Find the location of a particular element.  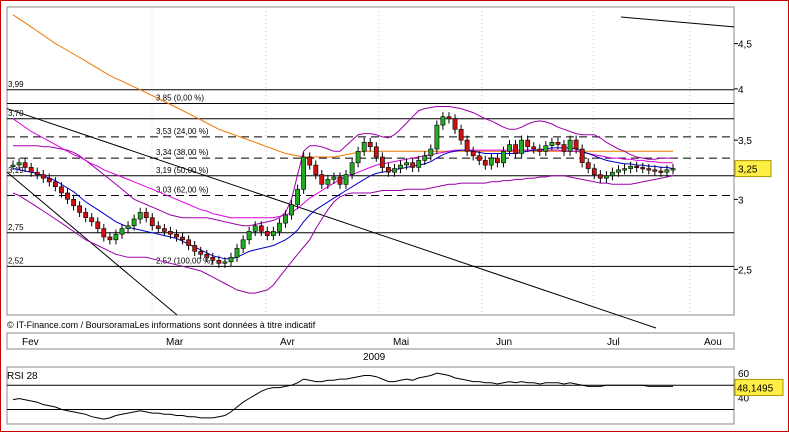

rsi-title: RSI 28 is located at coordinates (22, 376).